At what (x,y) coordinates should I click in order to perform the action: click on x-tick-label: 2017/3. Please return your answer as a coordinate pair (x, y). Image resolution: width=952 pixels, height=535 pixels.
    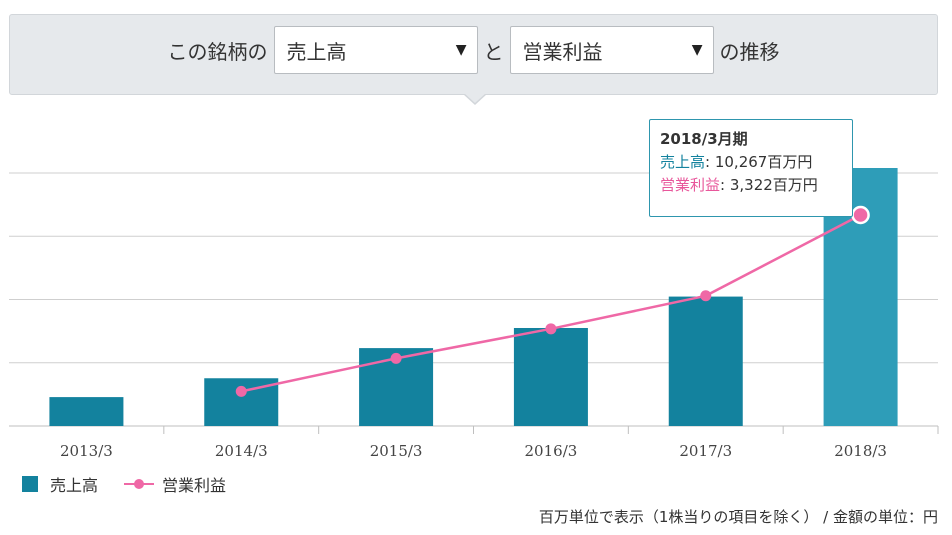
    Looking at the image, I should click on (705, 451).